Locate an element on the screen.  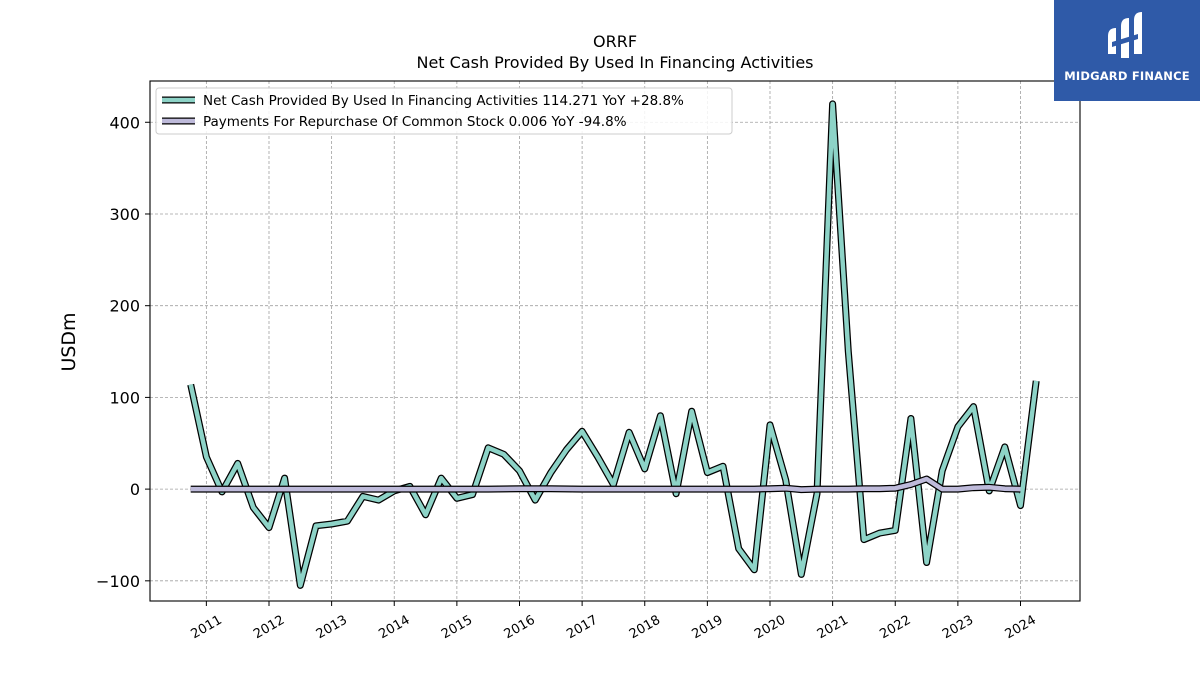
midgard-finance-logo: MIDGARD FINANCE is located at coordinates (1127, 50).